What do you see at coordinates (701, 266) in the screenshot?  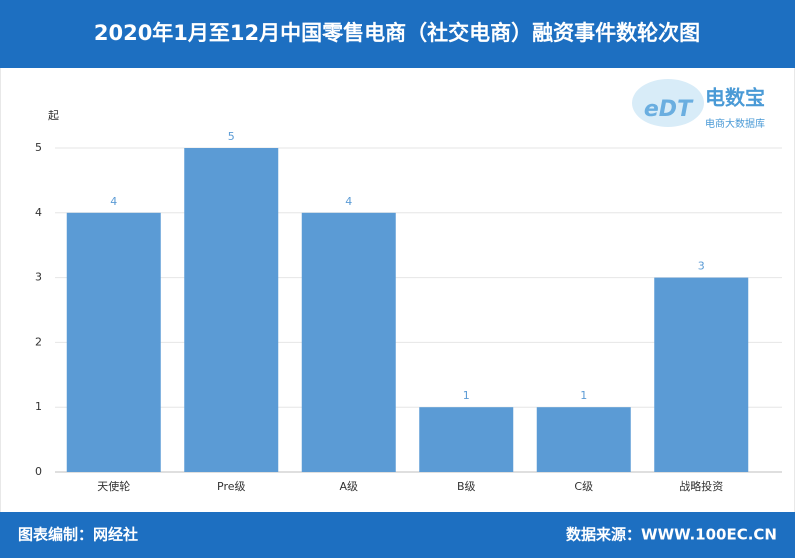 I see `value-label: 3` at bounding box center [701, 266].